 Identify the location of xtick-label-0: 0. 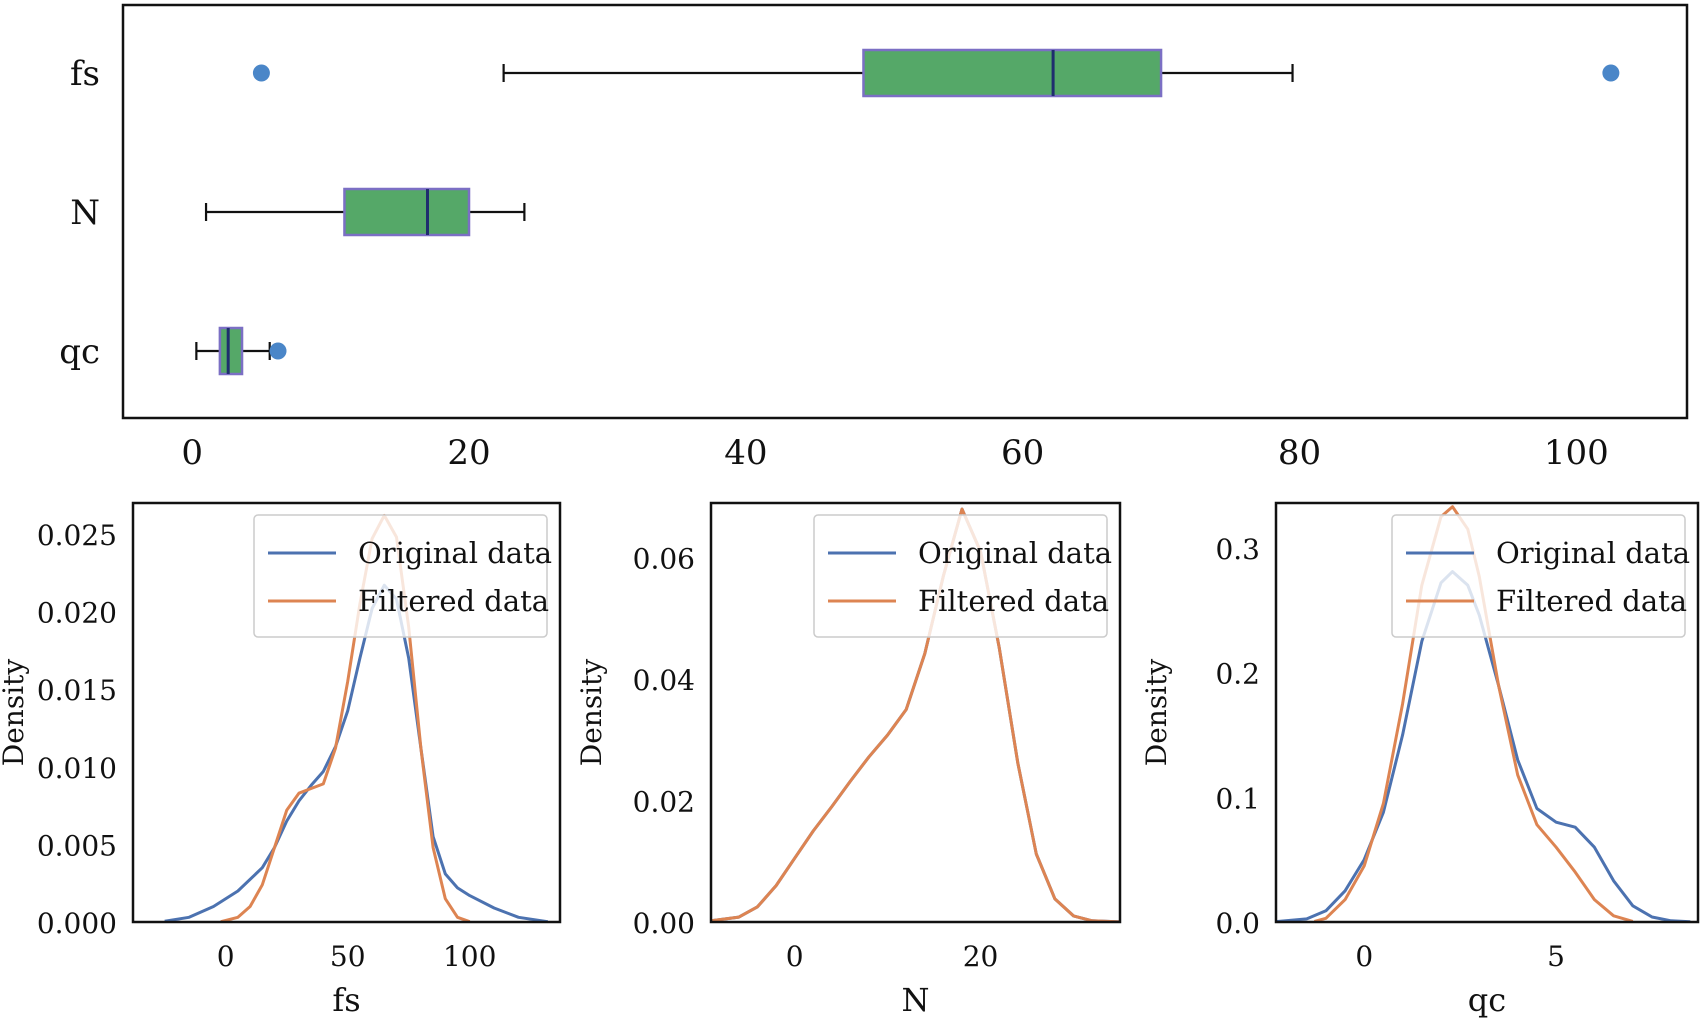
(192, 453).